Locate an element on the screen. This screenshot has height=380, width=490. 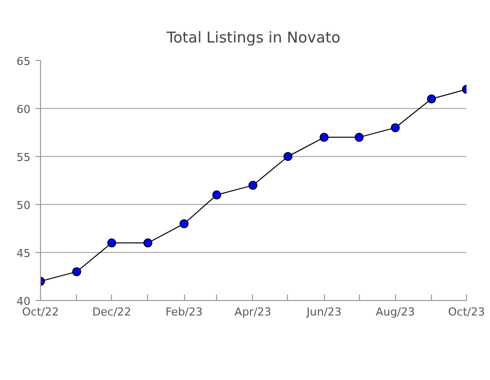
chart-title: Total Listings in Novato is located at coordinates (253, 37).